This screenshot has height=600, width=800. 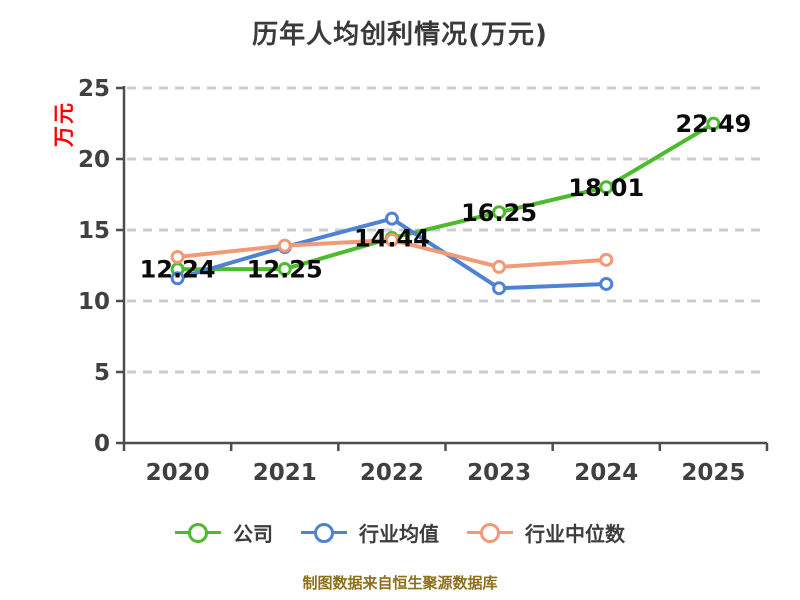 I want to click on data-point-industry-avg-2023, so click(x=499, y=288).